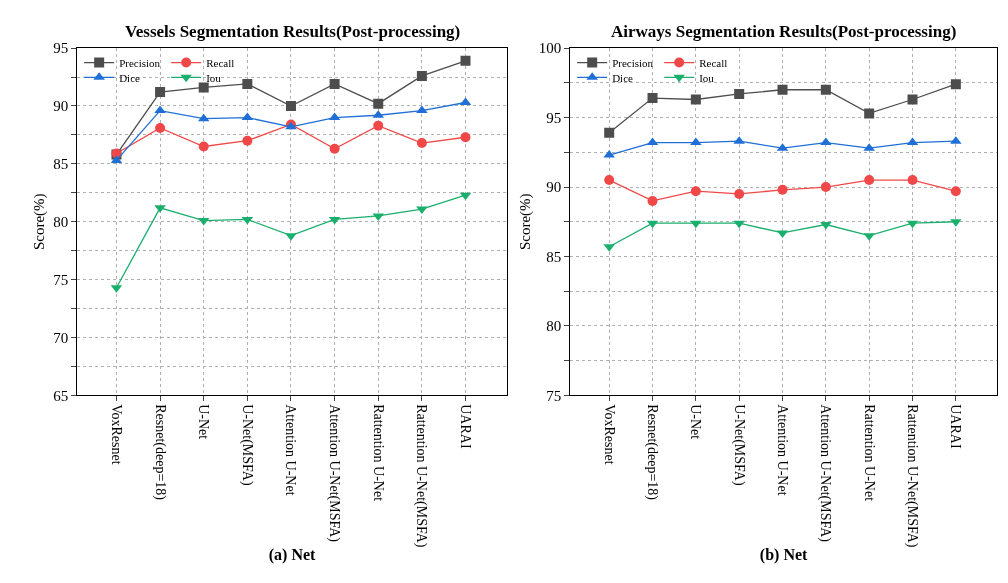 Image resolution: width=1008 pixels, height=583 pixels. I want to click on y-tick-label: 70, so click(61, 337).